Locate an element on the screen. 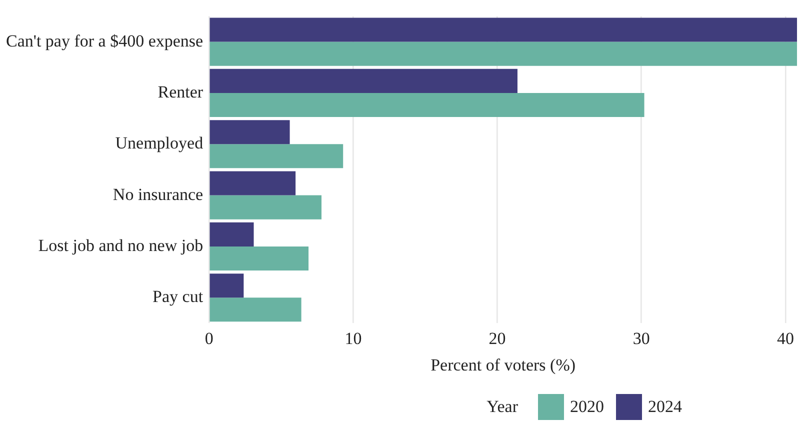 Image resolution: width=800 pixels, height=433 pixels. x-axis-title: Percent of voters (%) is located at coordinates (503, 364).